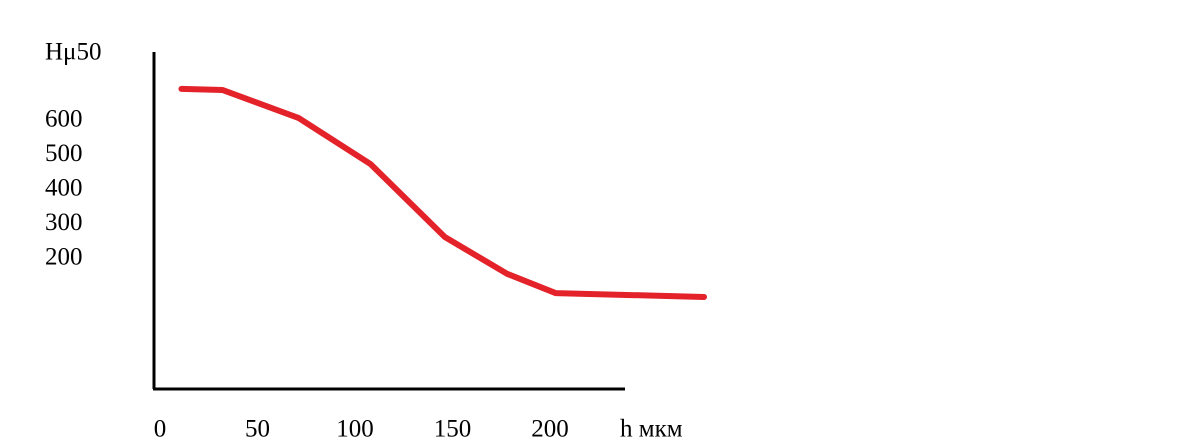  What do you see at coordinates (453, 429) in the screenshot?
I see `x-tick-label: 150` at bounding box center [453, 429].